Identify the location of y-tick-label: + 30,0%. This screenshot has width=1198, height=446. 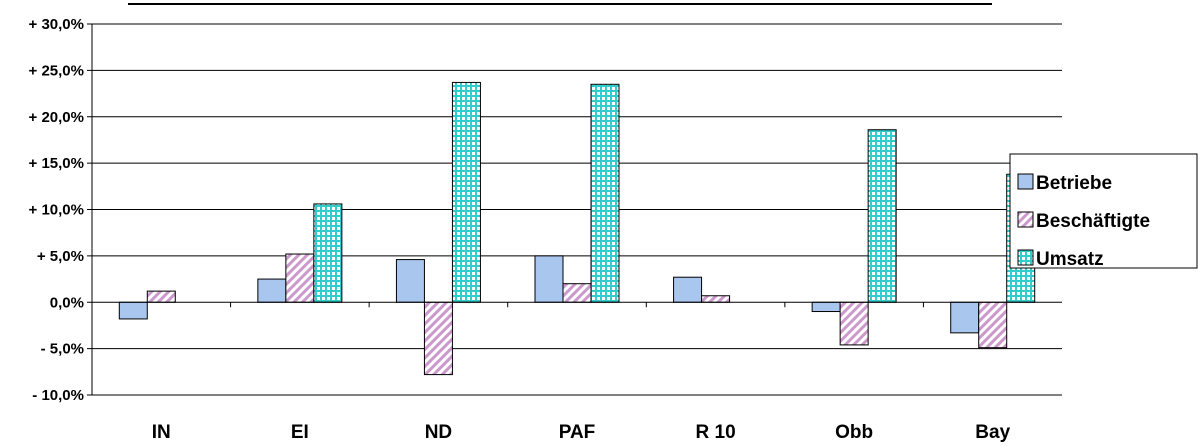
(56, 24).